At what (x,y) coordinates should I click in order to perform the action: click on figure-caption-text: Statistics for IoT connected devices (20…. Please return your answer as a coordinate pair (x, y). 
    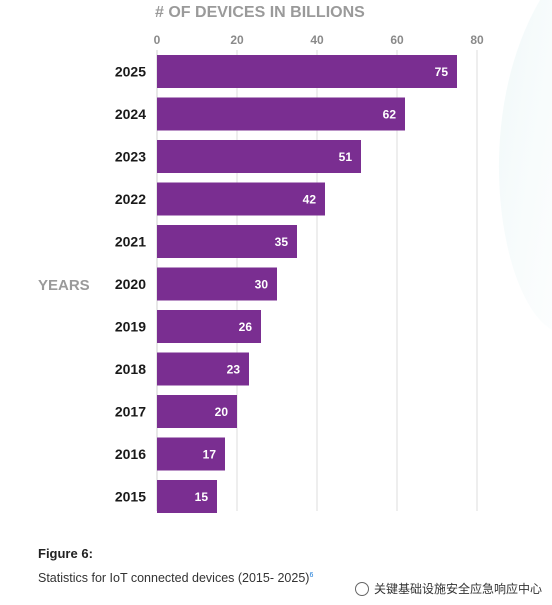
    Looking at the image, I should click on (174, 578).